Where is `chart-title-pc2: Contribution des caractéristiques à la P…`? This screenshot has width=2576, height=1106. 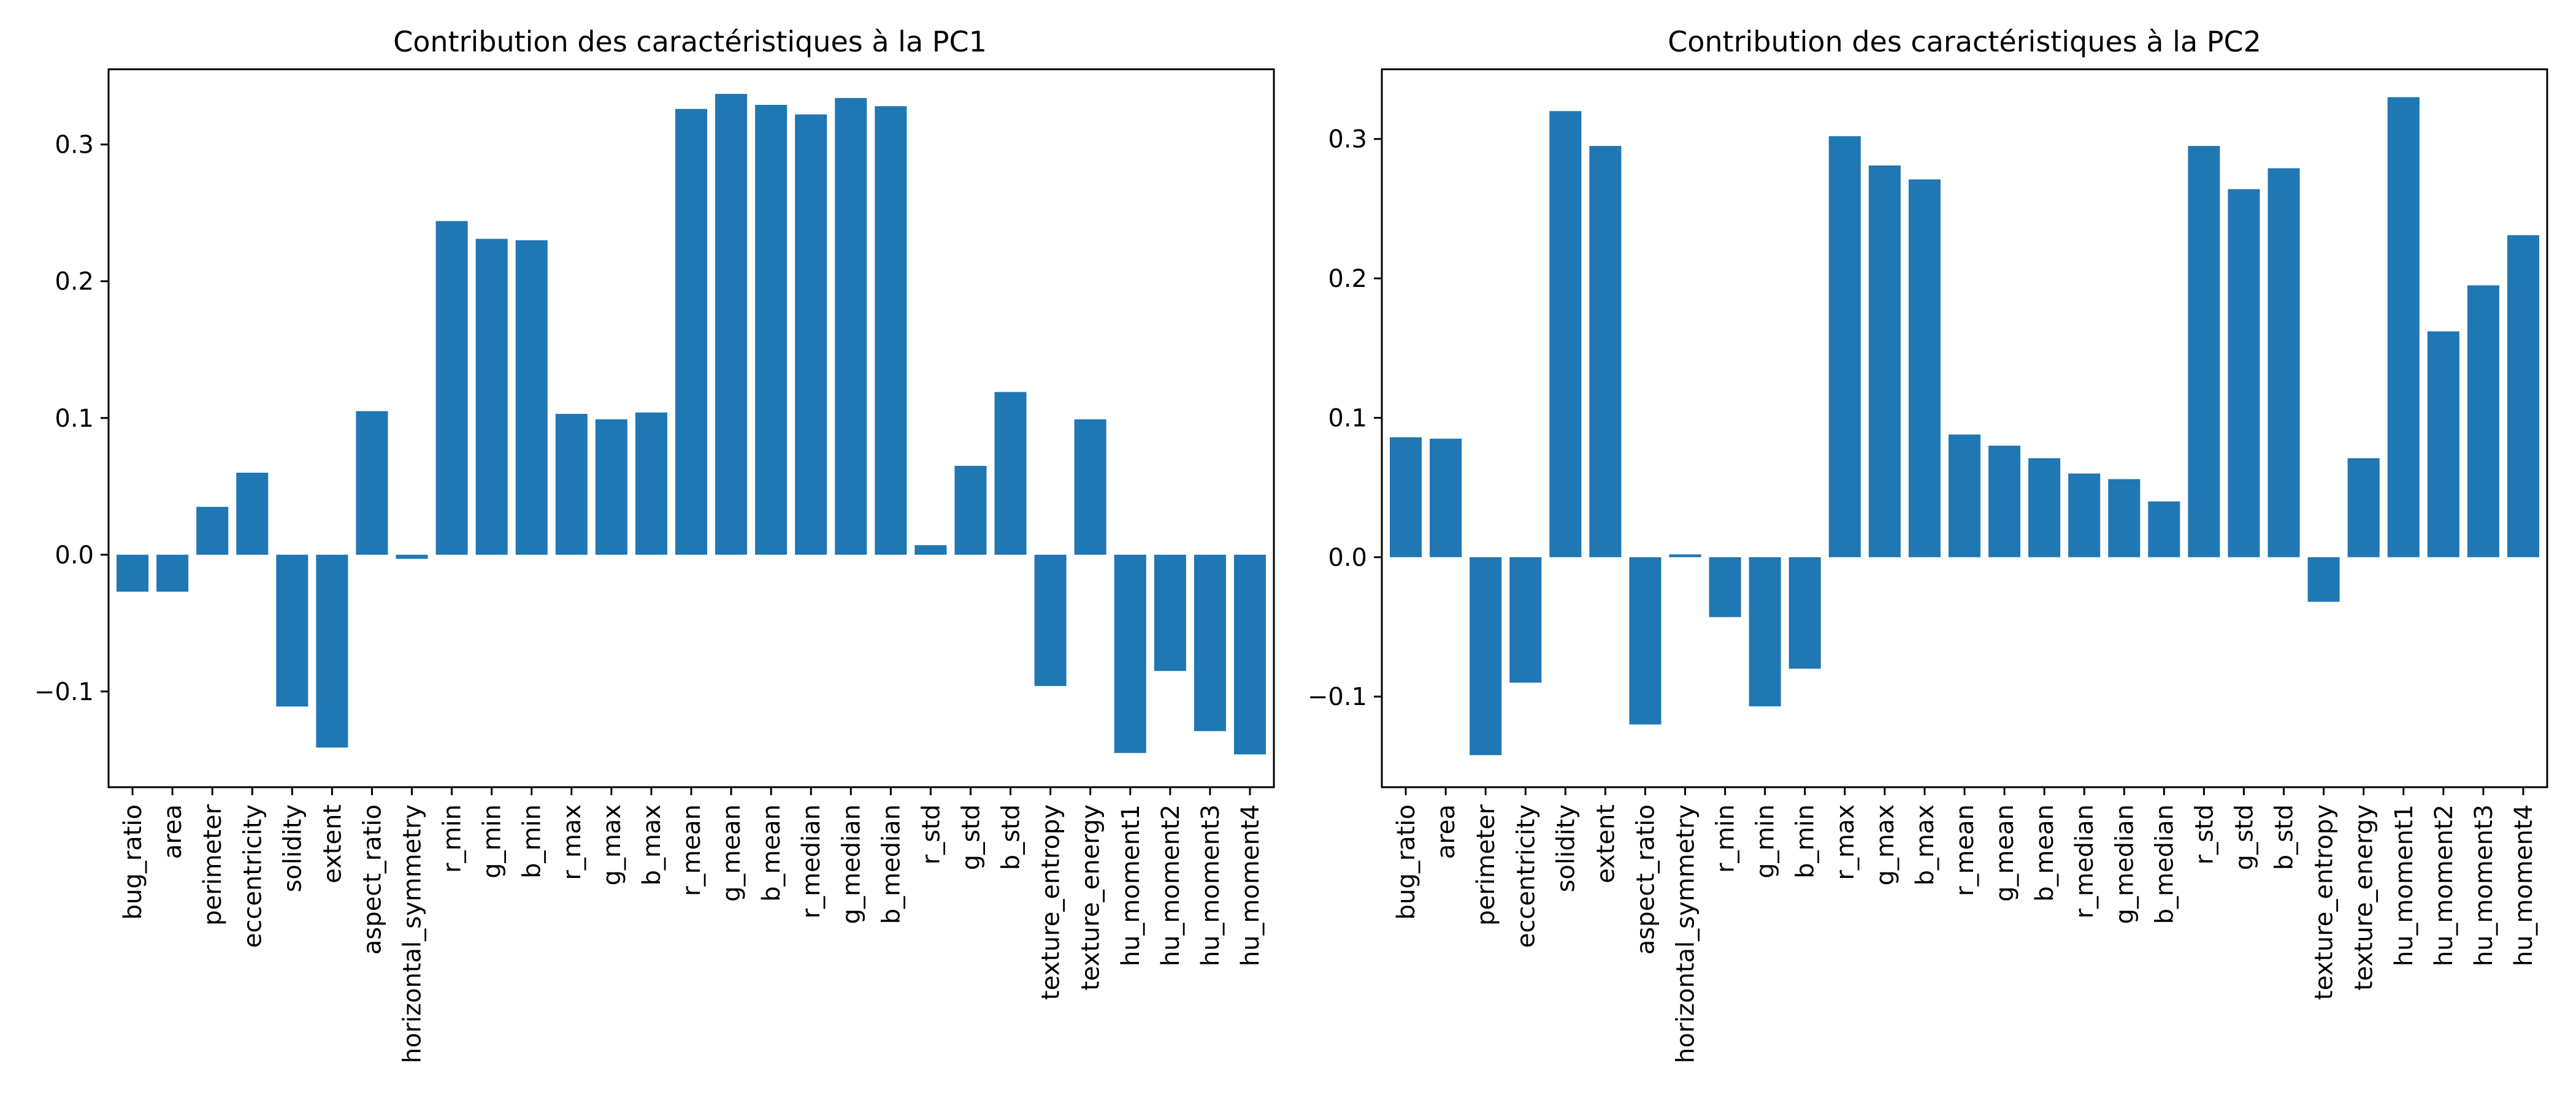 chart-title-pc2: Contribution des caractéristiques à la P… is located at coordinates (1964, 41).